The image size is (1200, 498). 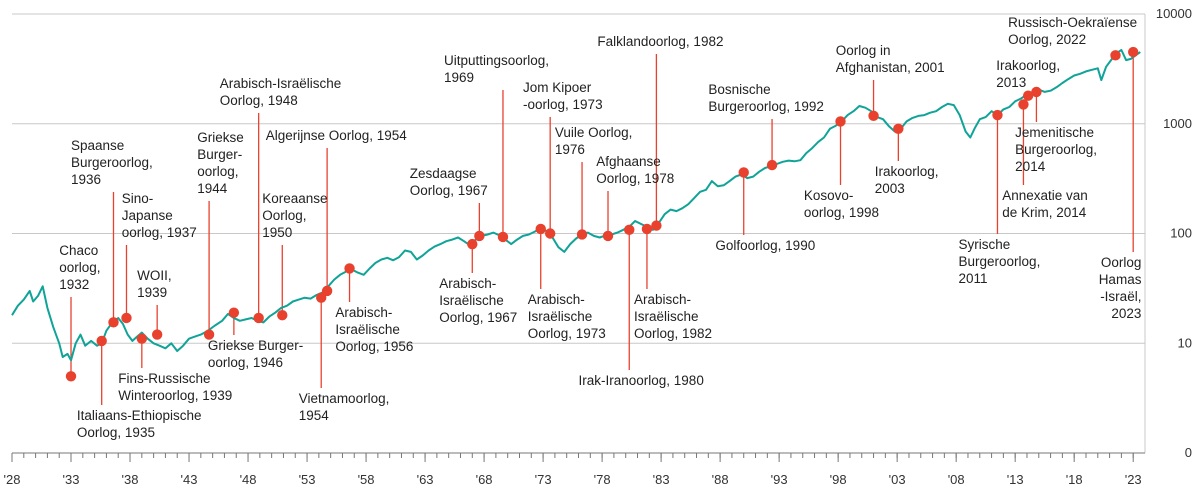 What do you see at coordinates (1133, 479) in the screenshot?
I see `x-tick-label: '23` at bounding box center [1133, 479].